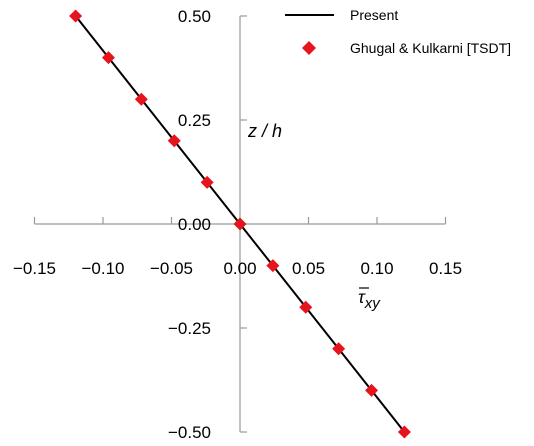  I want to click on x-tick-label: −0.15, so click(34, 268).